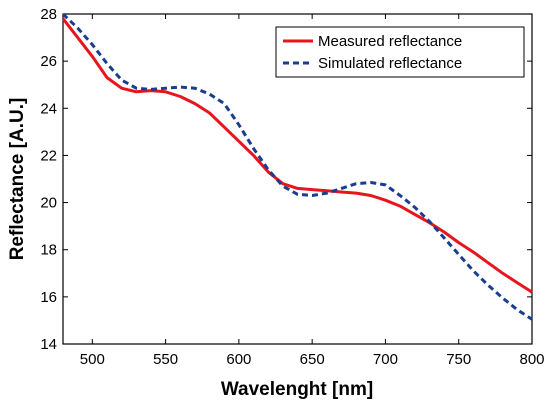 Image resolution: width=550 pixels, height=409 pixels. Describe the element at coordinates (238, 359) in the screenshot. I see `x-tick-label: 600` at that location.